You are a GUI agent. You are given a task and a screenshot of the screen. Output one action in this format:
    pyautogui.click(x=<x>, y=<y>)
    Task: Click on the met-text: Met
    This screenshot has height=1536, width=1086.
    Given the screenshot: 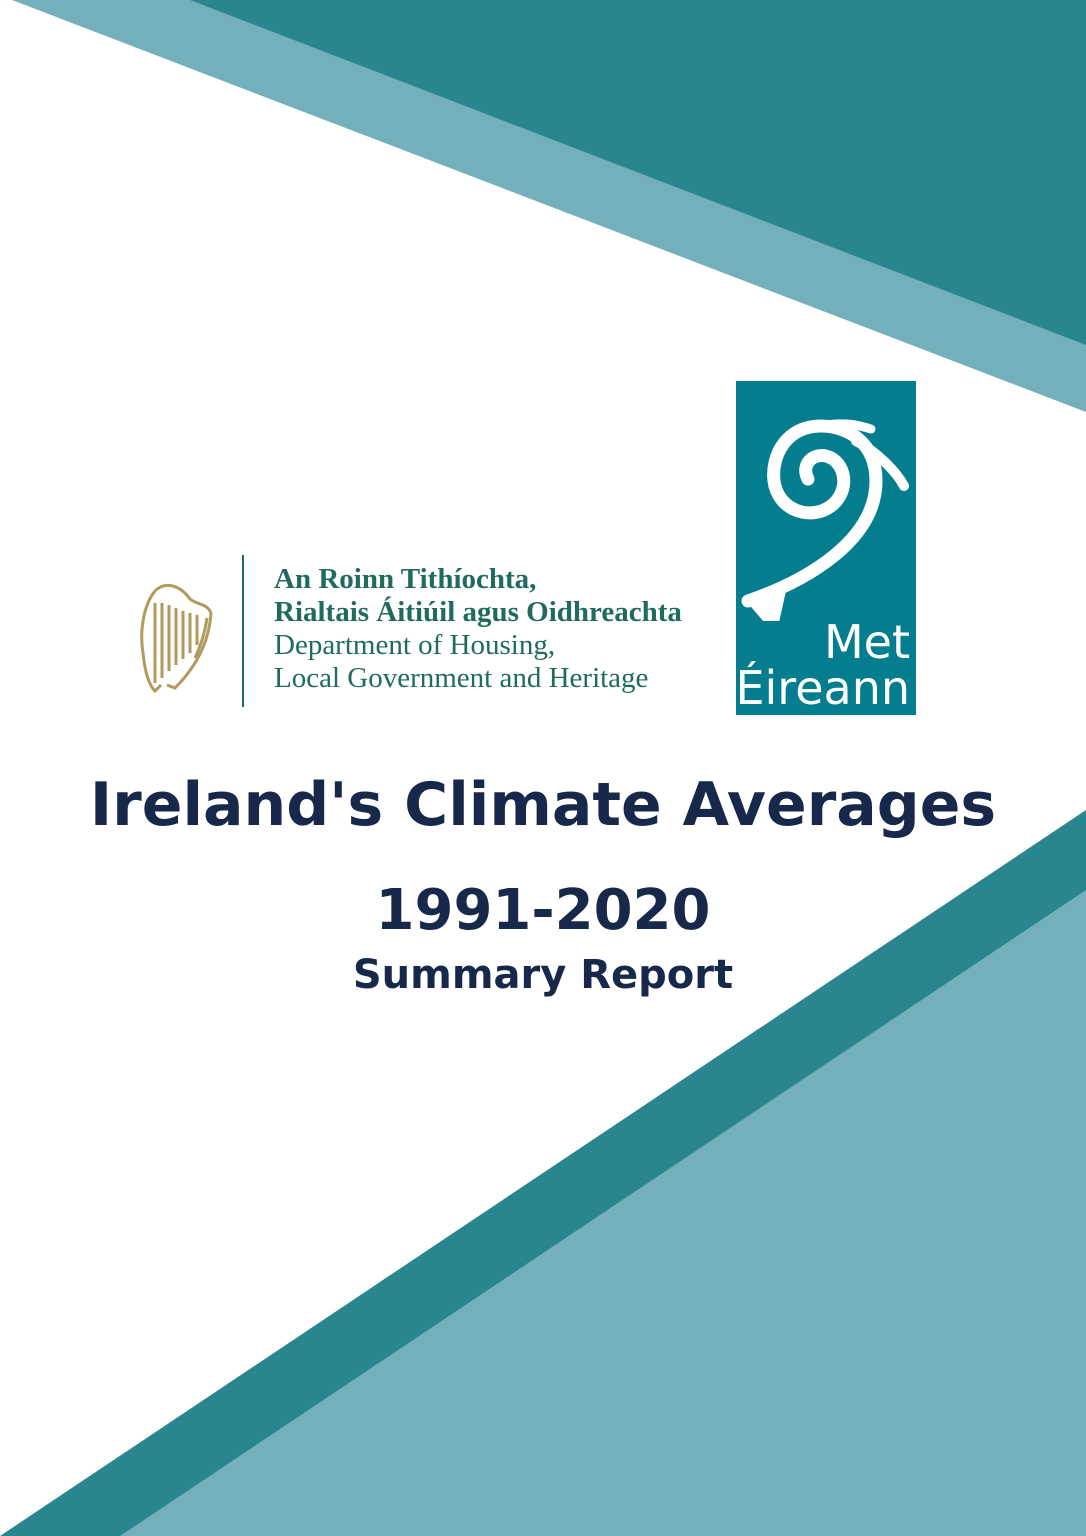 What is the action you would take?
    pyautogui.click(x=866, y=642)
    